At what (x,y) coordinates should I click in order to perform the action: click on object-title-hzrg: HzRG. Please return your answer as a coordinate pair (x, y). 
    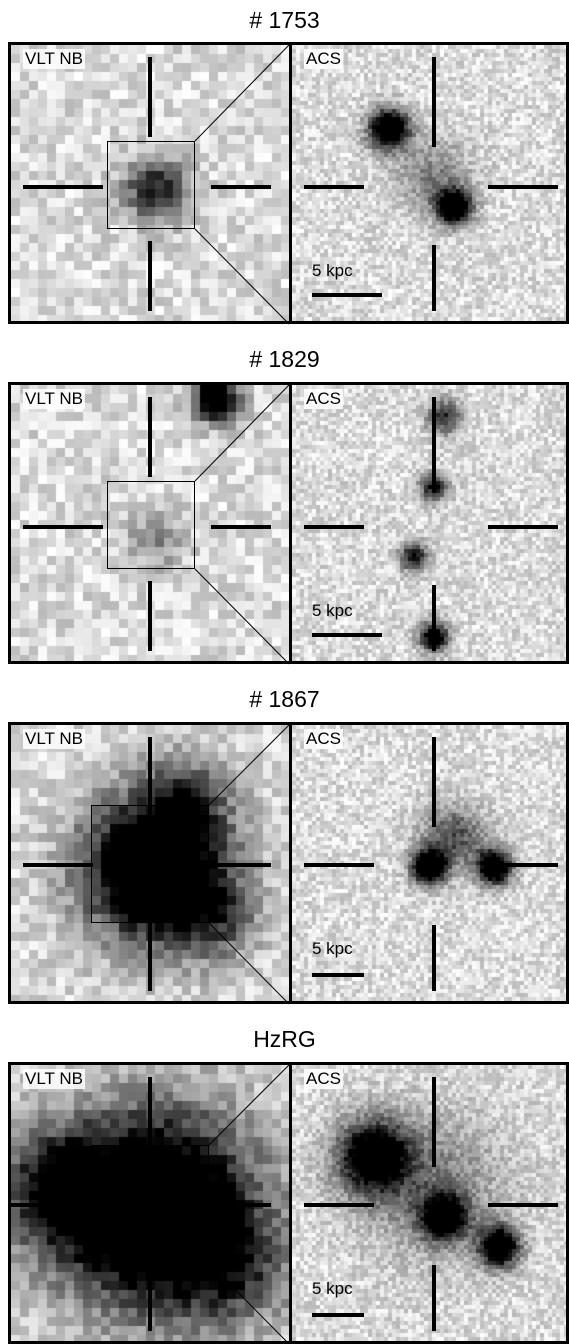
    Looking at the image, I should click on (284, 1039).